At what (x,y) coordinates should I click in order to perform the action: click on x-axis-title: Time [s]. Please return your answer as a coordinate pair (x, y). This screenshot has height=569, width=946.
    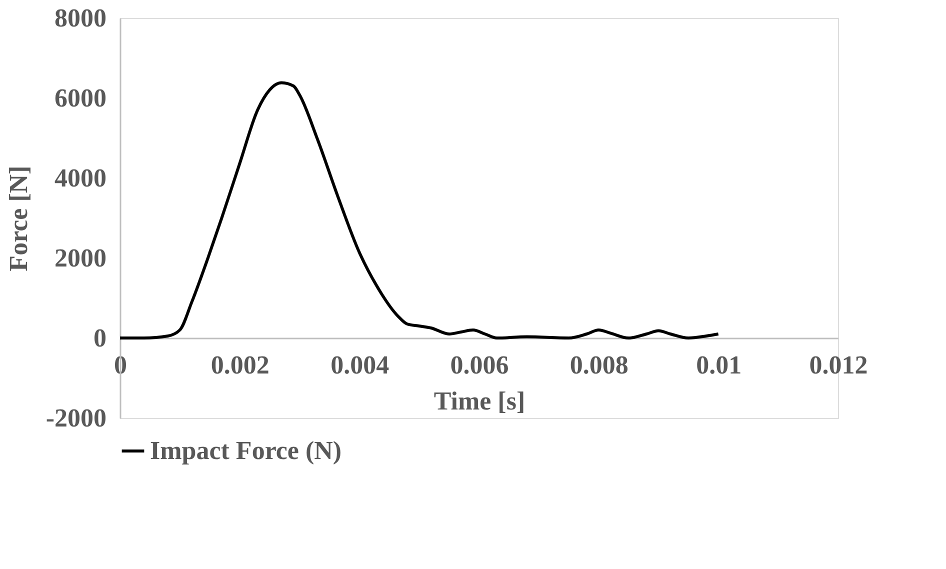
    Looking at the image, I should click on (480, 401).